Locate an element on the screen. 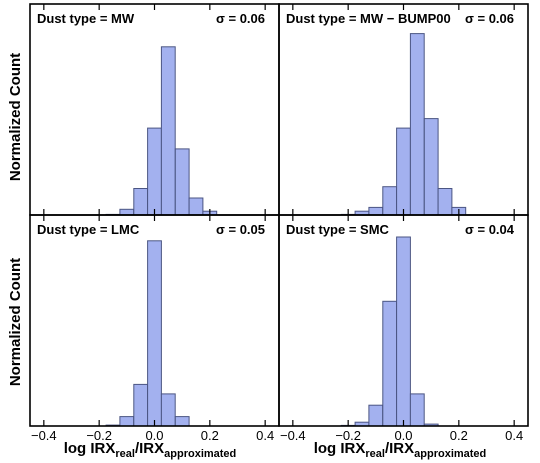  xlabel-right: log IRXreal/IRXapproximated is located at coordinates (400, 450).